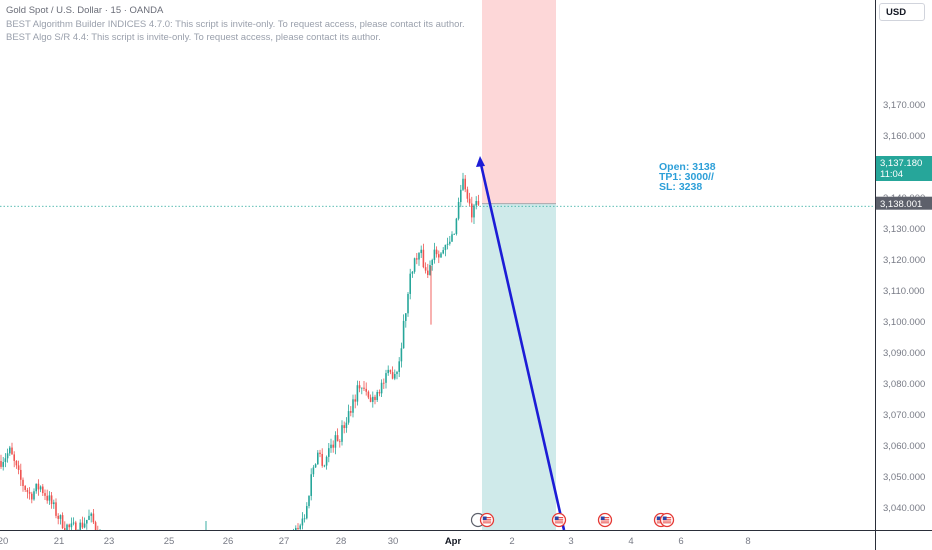 Image resolution: width=932 pixels, height=550 pixels. Describe the element at coordinates (228, 541) in the screenshot. I see `x-tick-label: 26` at that location.